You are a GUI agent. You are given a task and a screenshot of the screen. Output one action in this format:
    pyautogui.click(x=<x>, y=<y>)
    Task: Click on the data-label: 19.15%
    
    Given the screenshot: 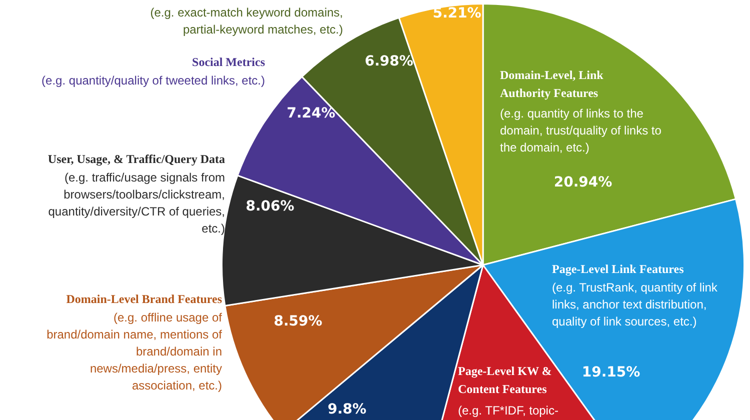 What is the action you would take?
    pyautogui.click(x=611, y=372)
    